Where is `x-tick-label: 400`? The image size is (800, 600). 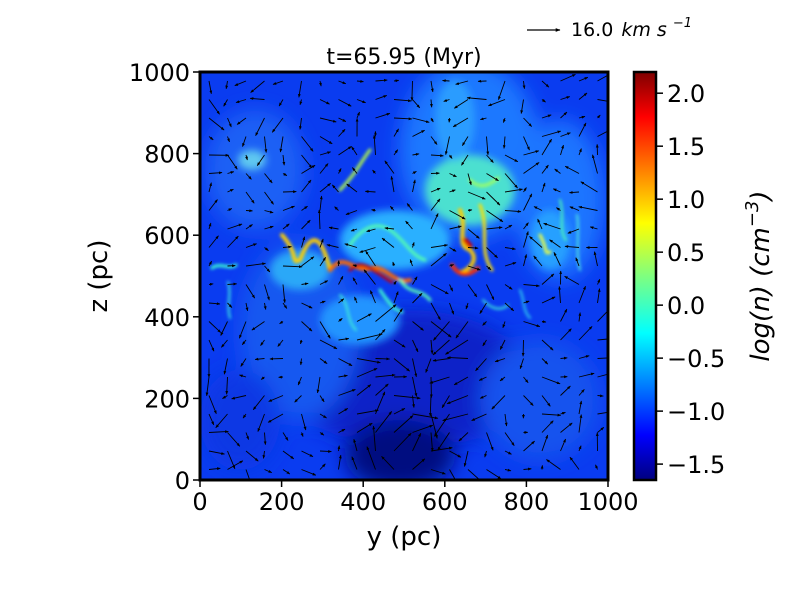
x-tick-label: 400 is located at coordinates (363, 502).